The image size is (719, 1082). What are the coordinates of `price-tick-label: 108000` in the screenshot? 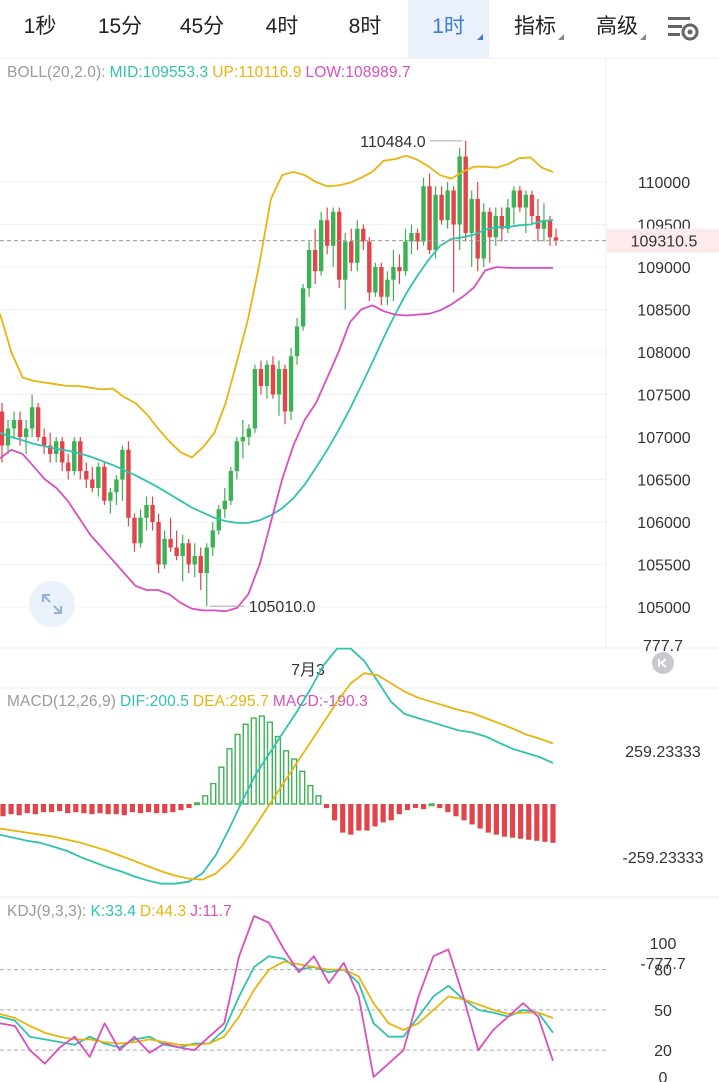 It's located at (663, 353).